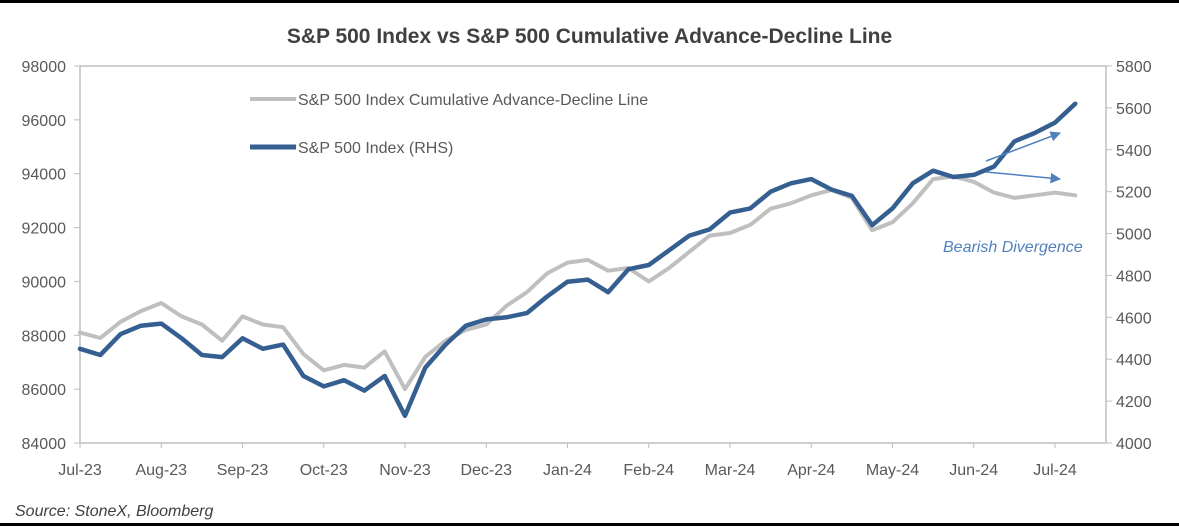 The image size is (1179, 529). Describe the element at coordinates (1134, 109) in the screenshot. I see `right-axis-tick-label: 5600` at that location.